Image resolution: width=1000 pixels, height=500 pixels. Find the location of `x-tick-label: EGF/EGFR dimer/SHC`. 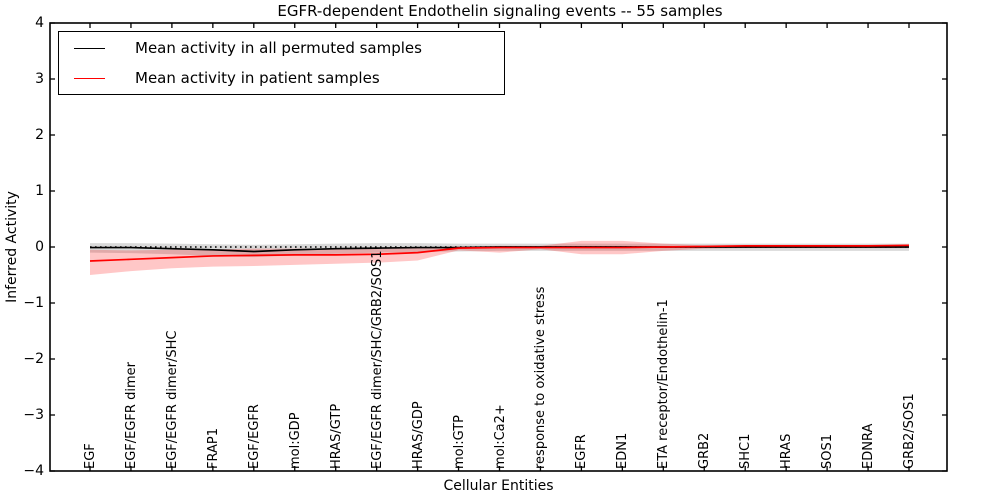

x-tick-label: EGF/EGFR dimer/SHC is located at coordinates (172, 399).